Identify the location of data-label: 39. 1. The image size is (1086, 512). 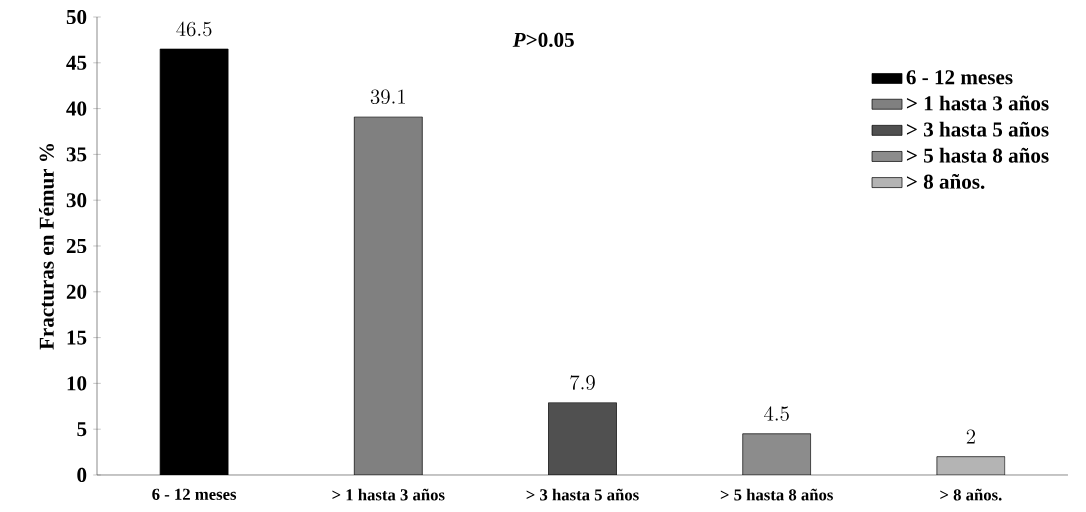
(387, 97).